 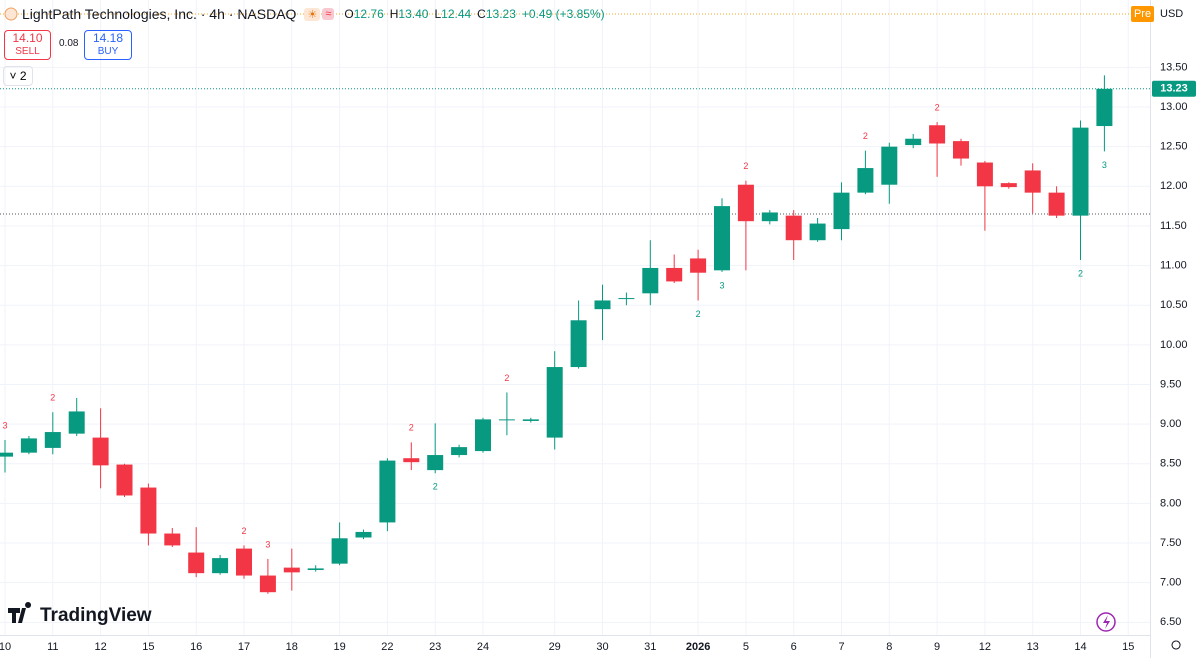 What do you see at coordinates (1174, 186) in the screenshot?
I see `y-tick-label: 12.00` at bounding box center [1174, 186].